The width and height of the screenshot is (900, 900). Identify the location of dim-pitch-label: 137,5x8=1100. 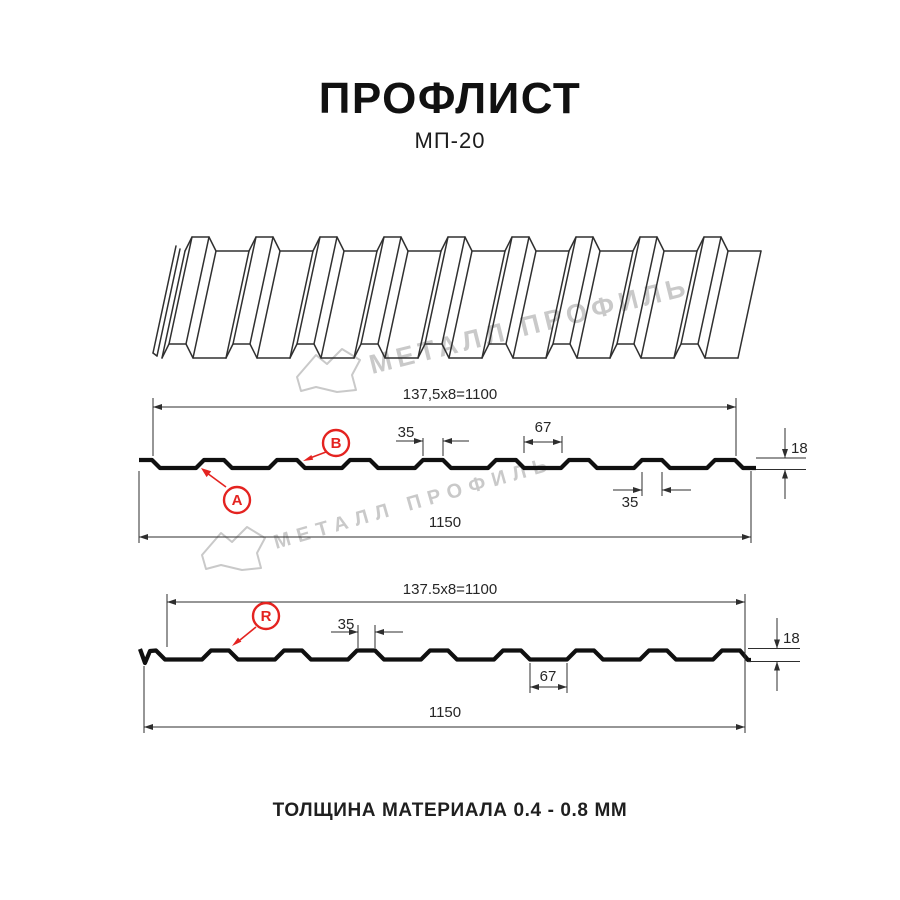
(450, 394).